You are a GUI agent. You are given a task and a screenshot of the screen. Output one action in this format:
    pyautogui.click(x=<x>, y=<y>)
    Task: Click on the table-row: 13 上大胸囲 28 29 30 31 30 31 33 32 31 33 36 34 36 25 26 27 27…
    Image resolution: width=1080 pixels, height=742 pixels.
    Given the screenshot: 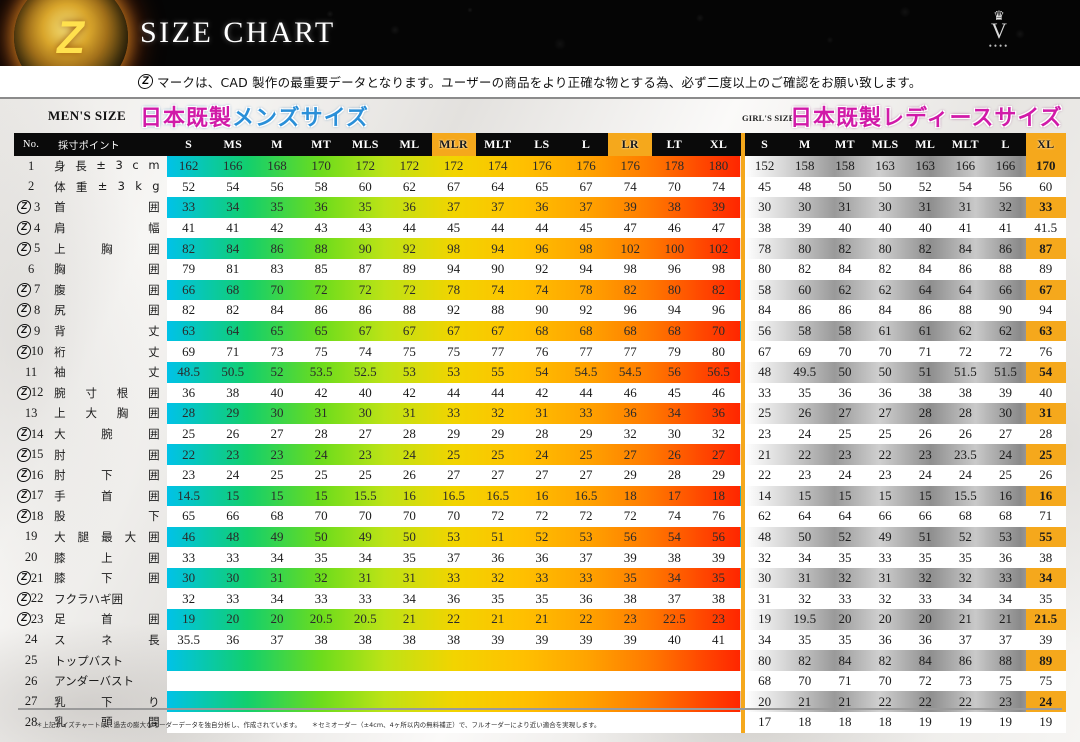 What is the action you would take?
    pyautogui.click(x=540, y=413)
    